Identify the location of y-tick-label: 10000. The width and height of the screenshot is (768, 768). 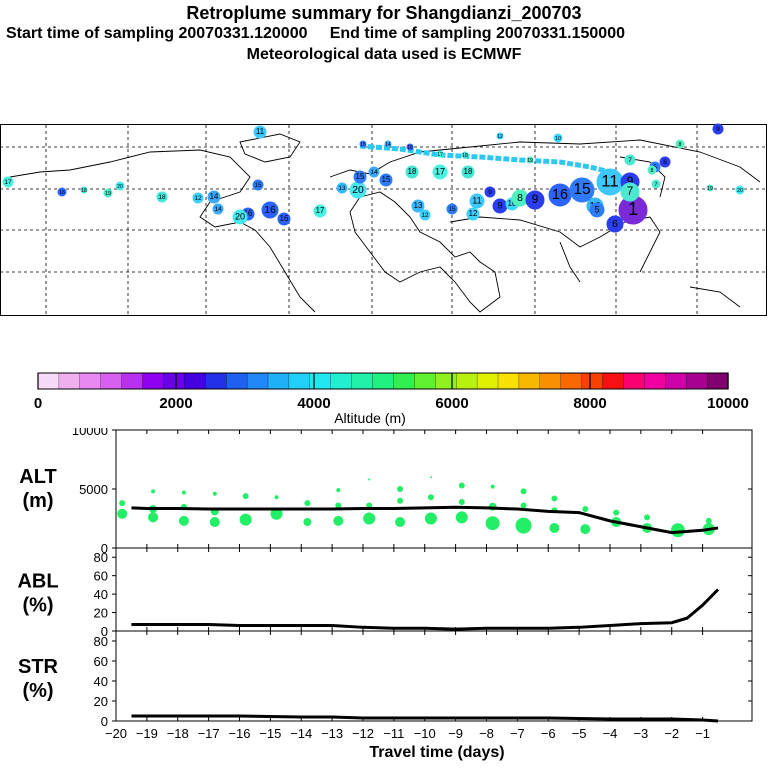
(90, 433).